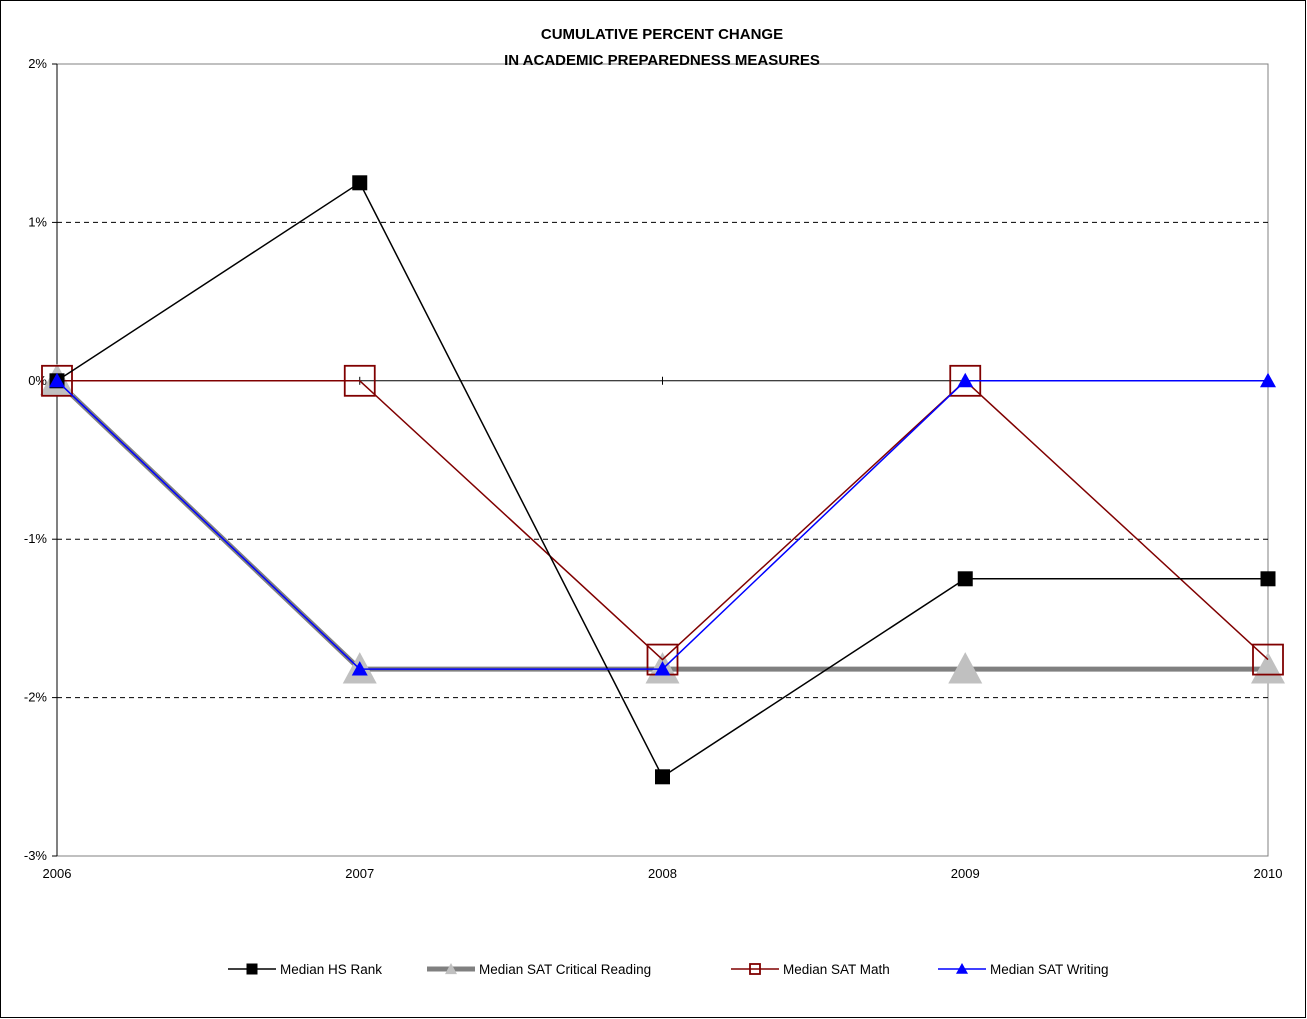 Image resolution: width=1307 pixels, height=1019 pixels. I want to click on x-tick-label: 2007, so click(359, 873).